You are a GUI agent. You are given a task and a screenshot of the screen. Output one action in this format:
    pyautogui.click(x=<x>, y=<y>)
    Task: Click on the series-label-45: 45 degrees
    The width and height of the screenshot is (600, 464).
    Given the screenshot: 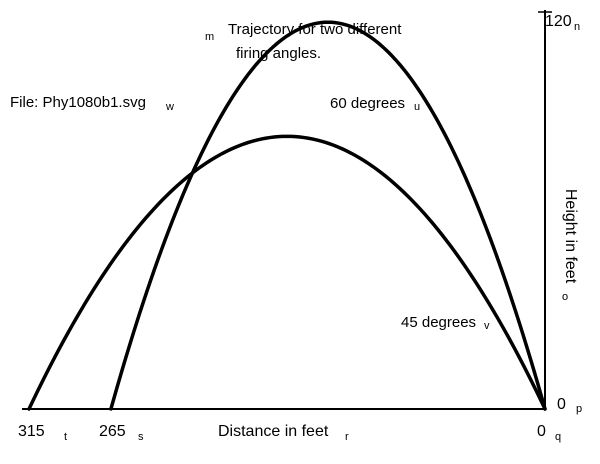 What is the action you would take?
    pyautogui.click(x=438, y=322)
    